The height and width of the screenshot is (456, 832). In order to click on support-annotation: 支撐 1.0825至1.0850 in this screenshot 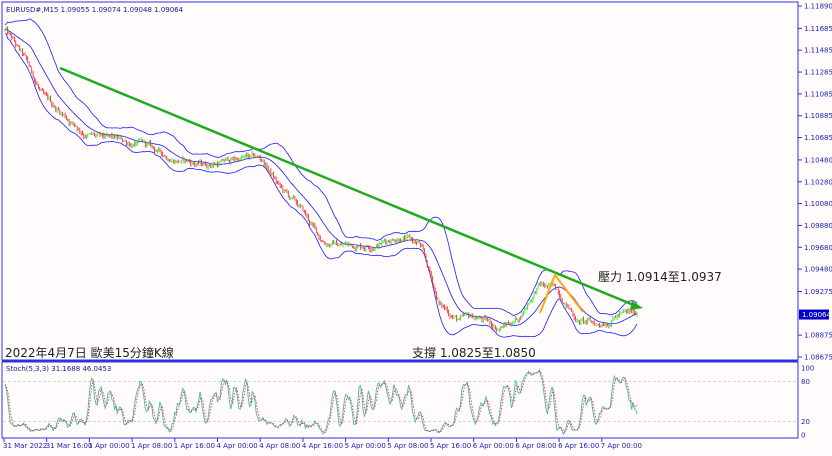, I will do `click(474, 353)`.